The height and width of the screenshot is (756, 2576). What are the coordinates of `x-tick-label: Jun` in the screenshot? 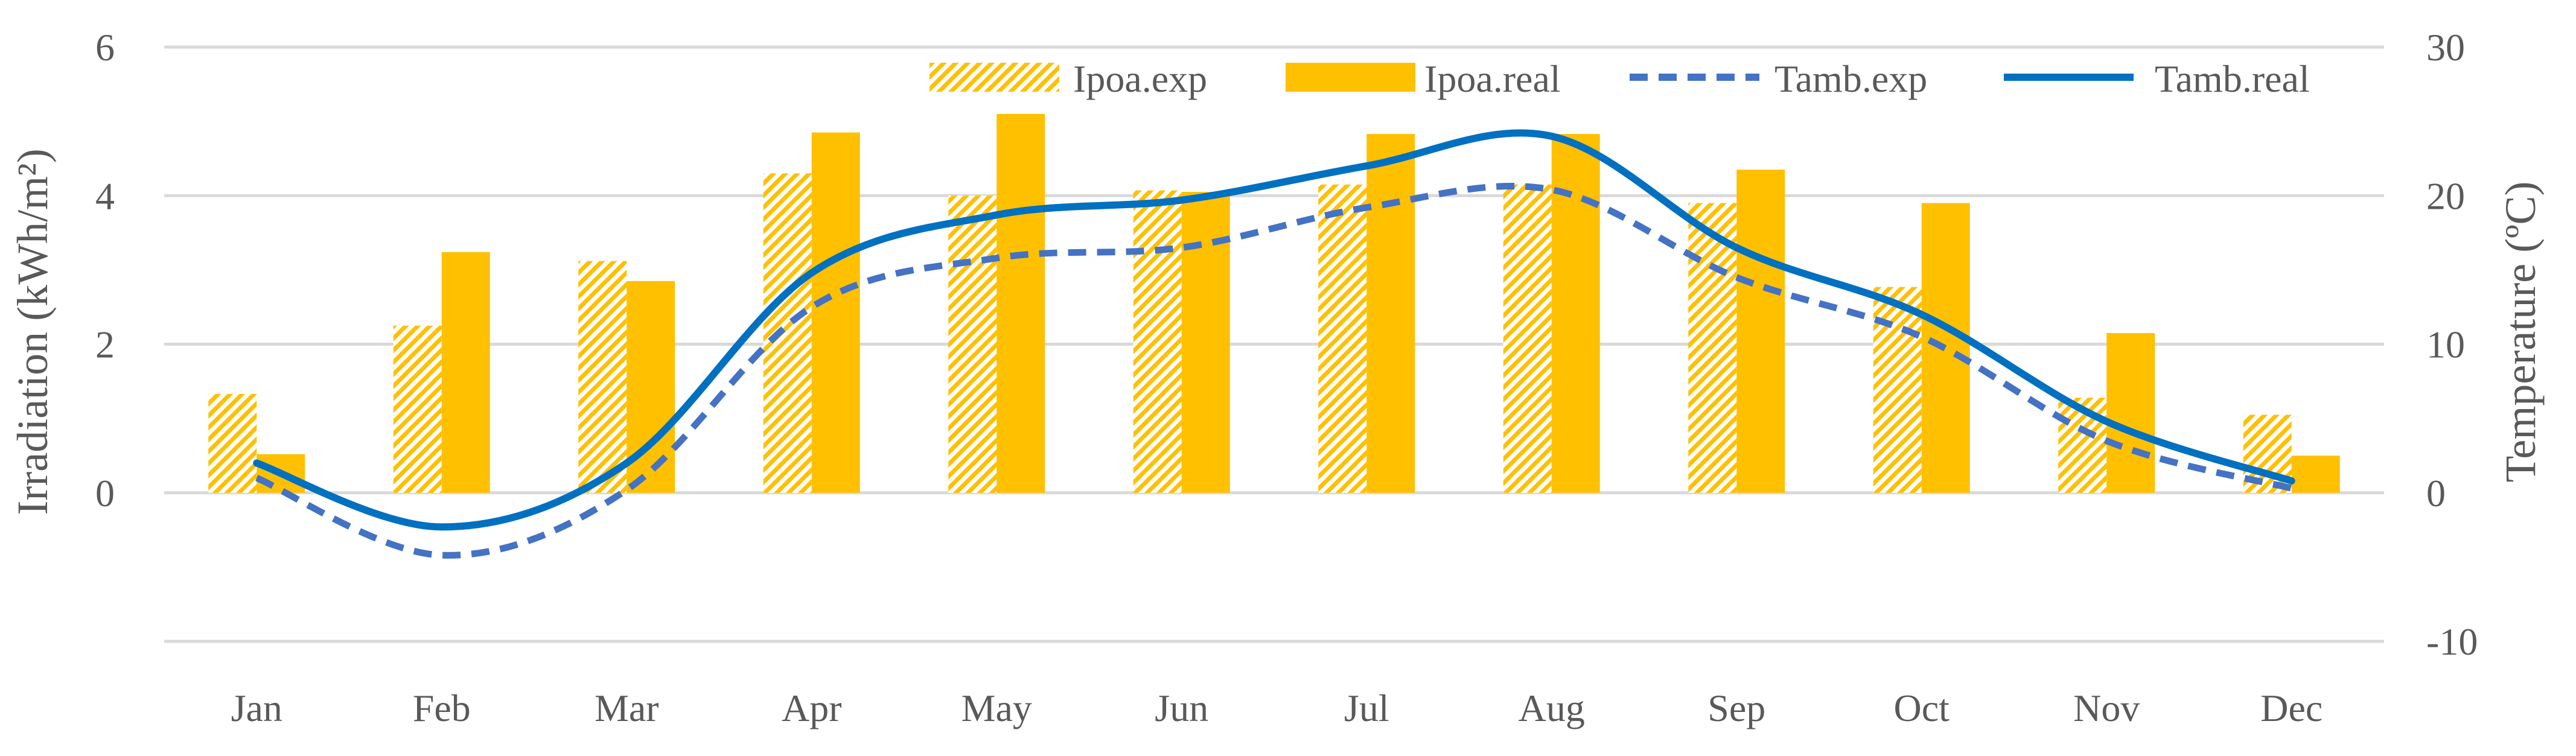 It's located at (1181, 708).